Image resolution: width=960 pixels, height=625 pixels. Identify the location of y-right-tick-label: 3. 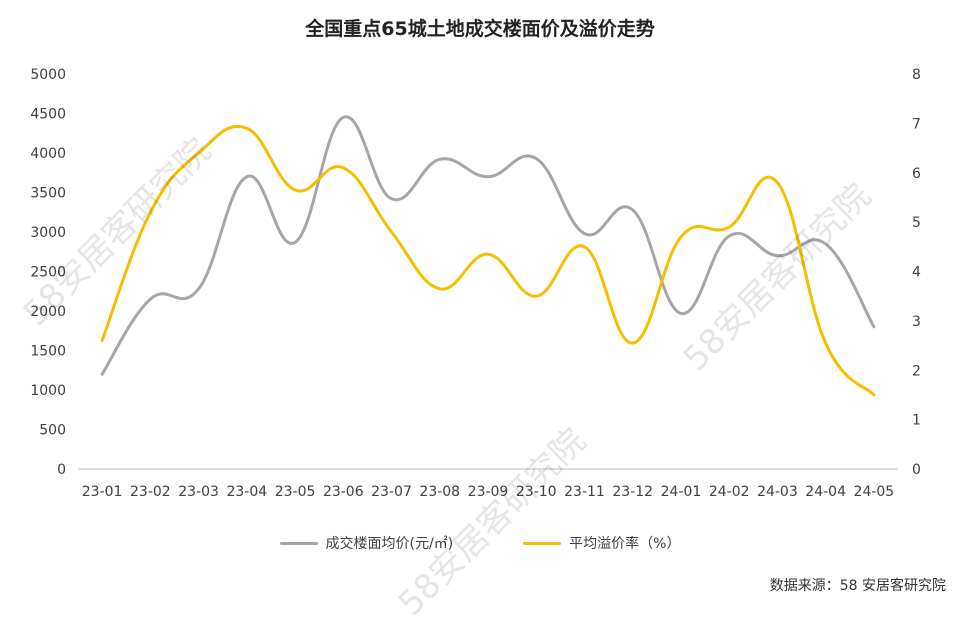
(916, 322).